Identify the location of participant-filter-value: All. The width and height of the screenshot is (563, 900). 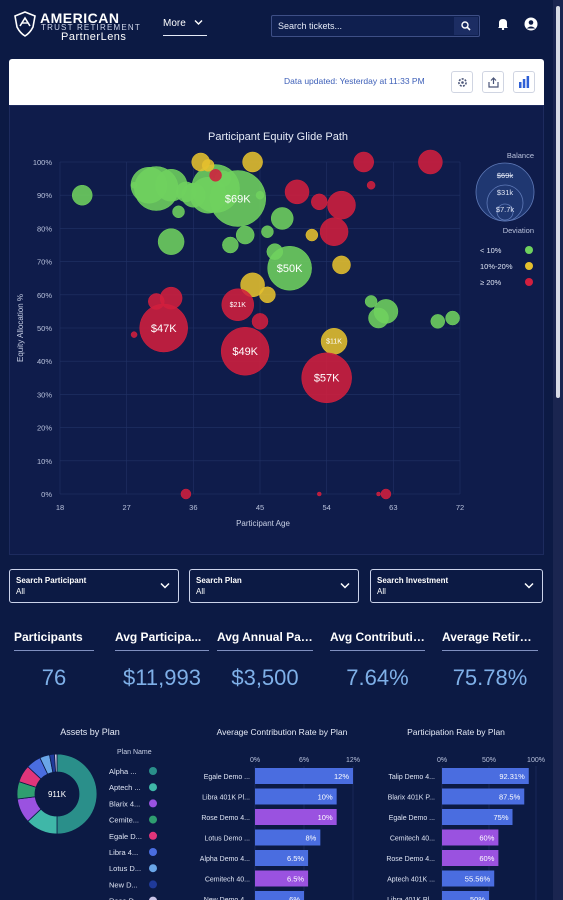
(20, 591).